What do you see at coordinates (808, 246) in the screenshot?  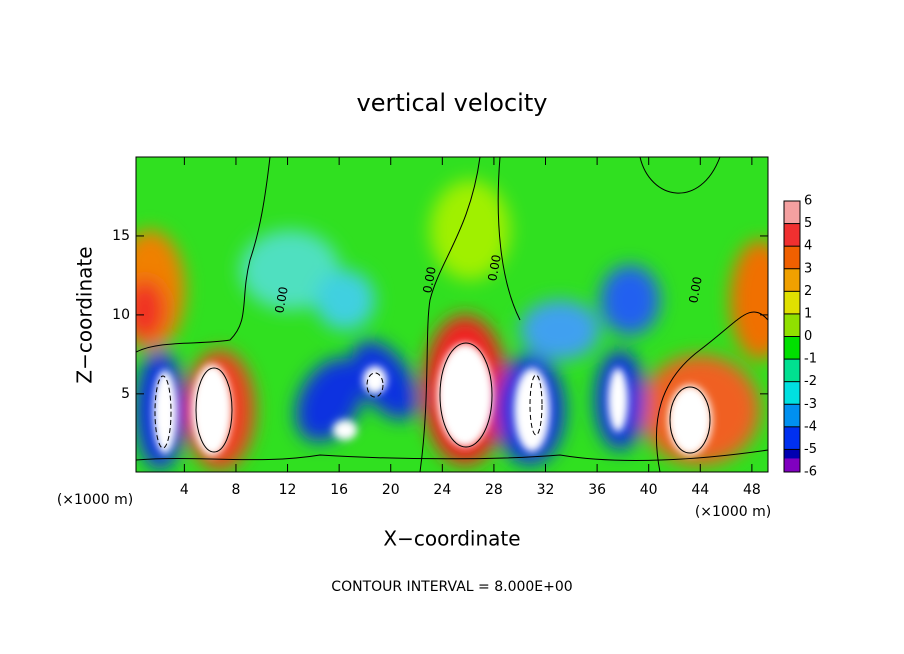 I see `colorbar-tick-label: 4` at bounding box center [808, 246].